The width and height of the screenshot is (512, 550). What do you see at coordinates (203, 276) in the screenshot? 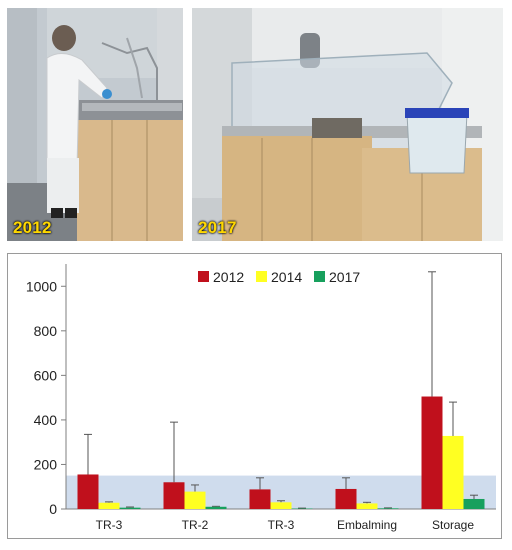
I see `legend-swatch-2012` at bounding box center [203, 276].